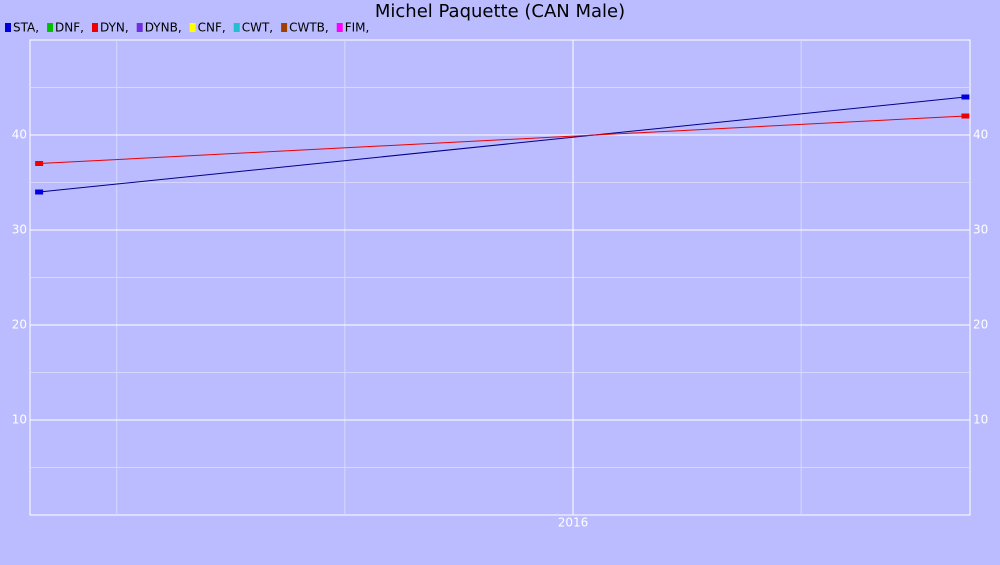  I want to click on legend-label: FIM,, so click(357, 28).